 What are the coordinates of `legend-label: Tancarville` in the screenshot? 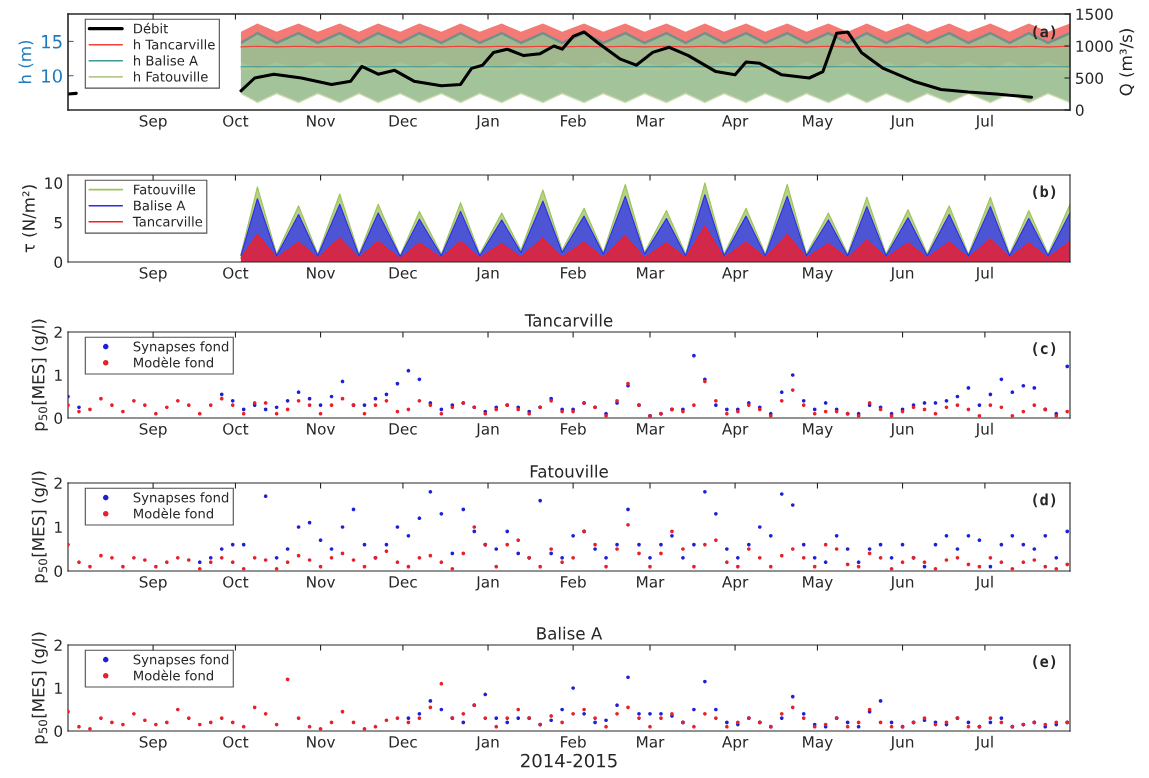 It's located at (167, 221).